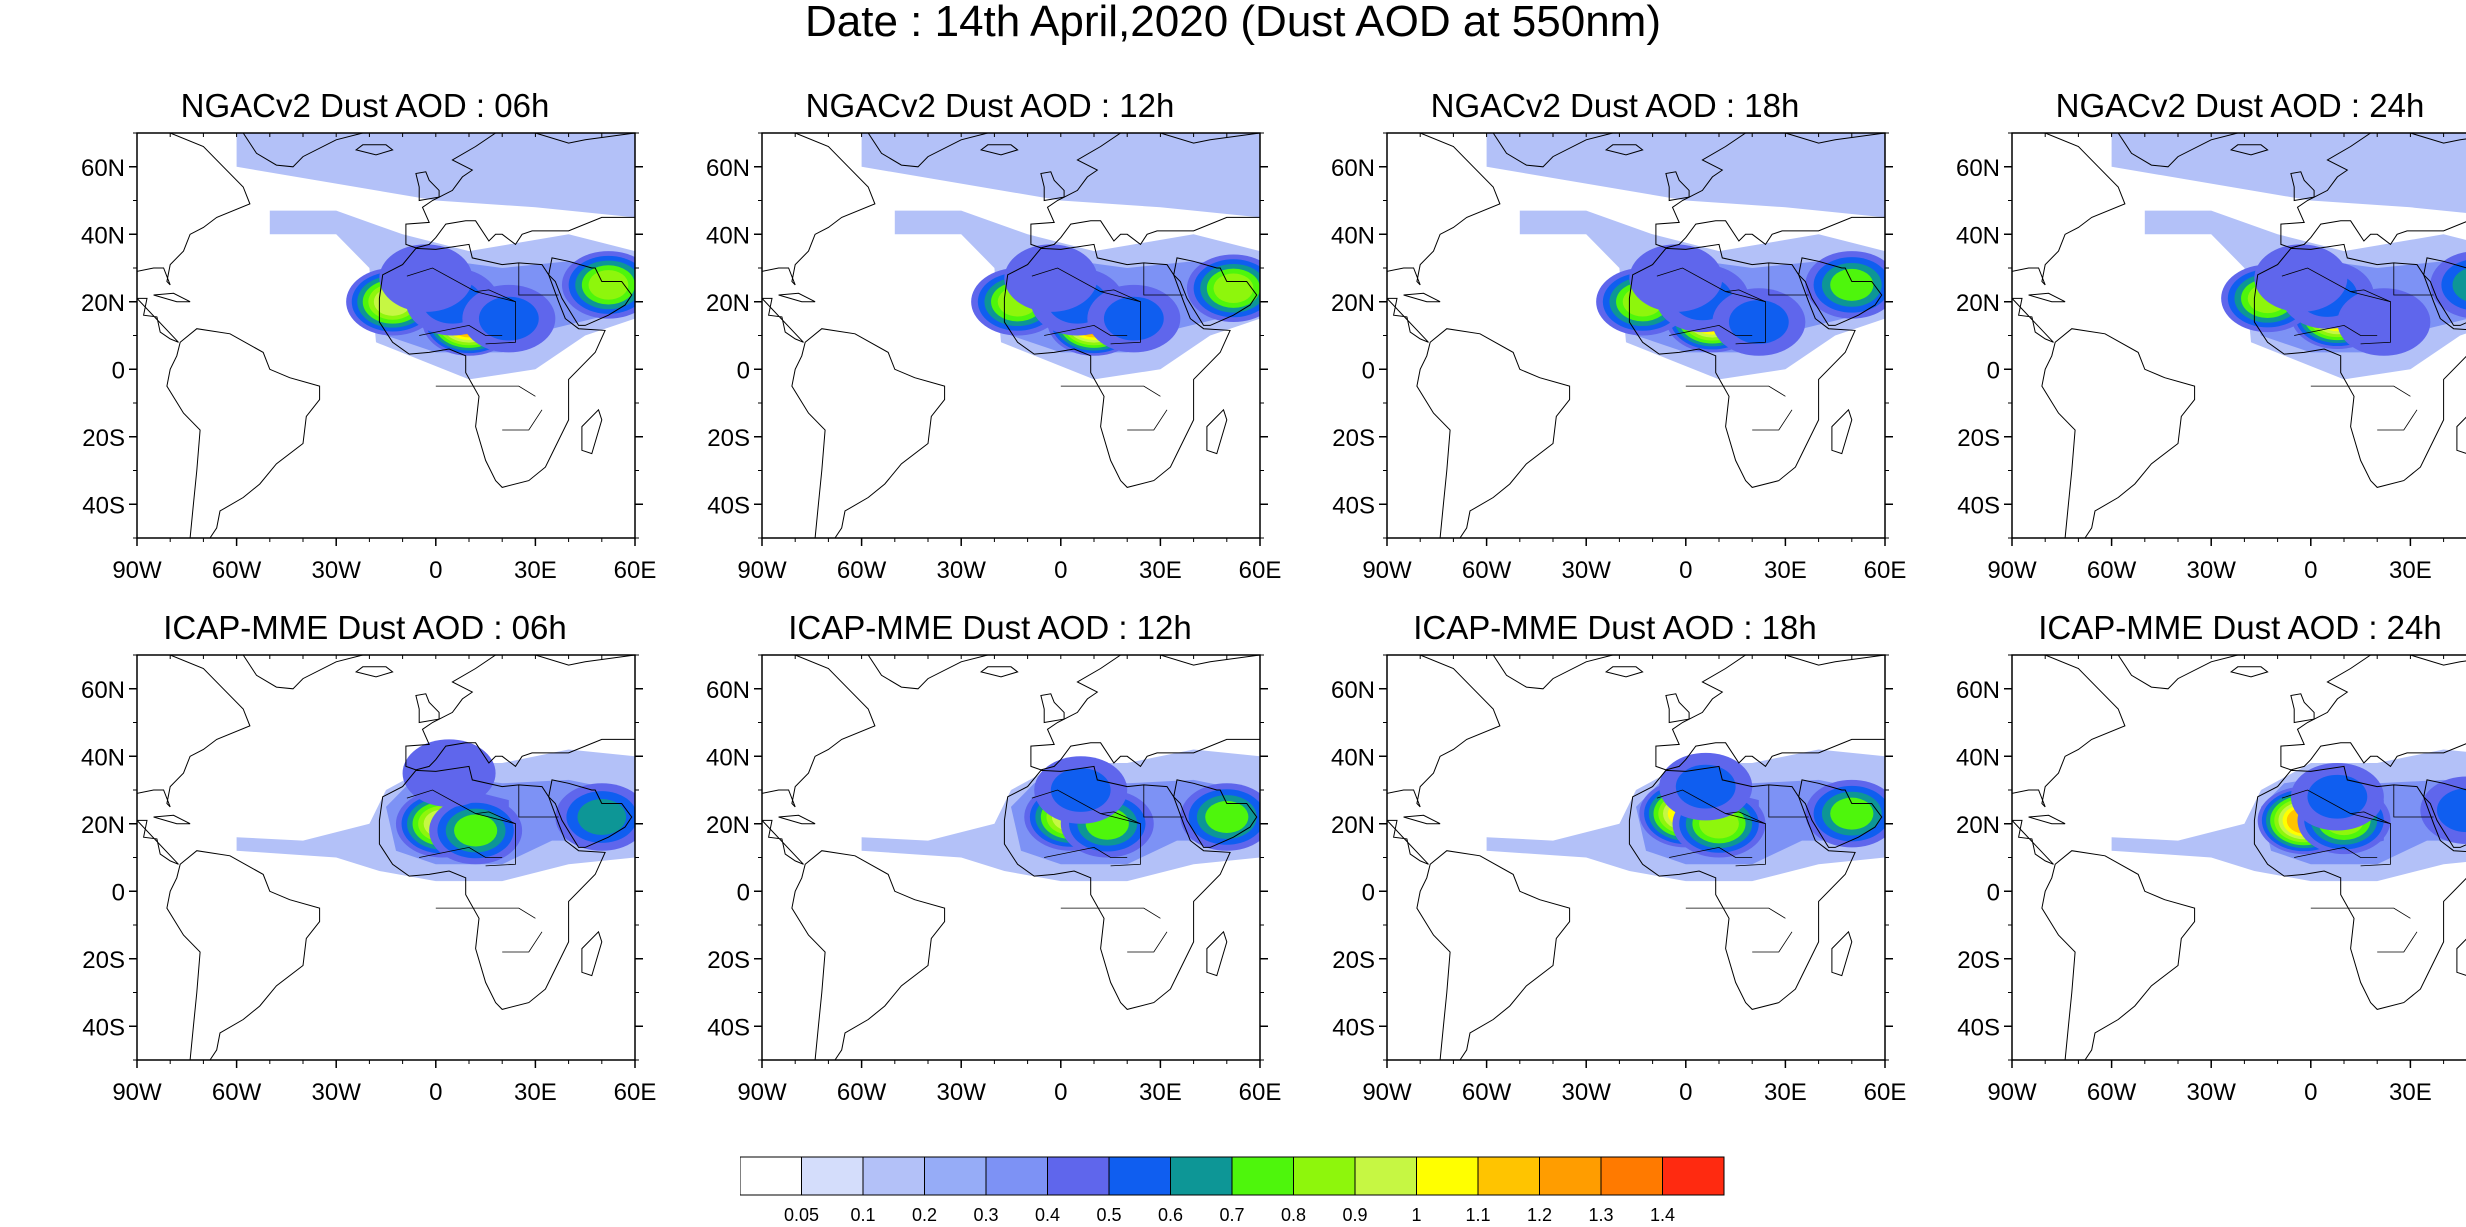  I want to click on colorbar-label: 0.3, so click(985, 1213).